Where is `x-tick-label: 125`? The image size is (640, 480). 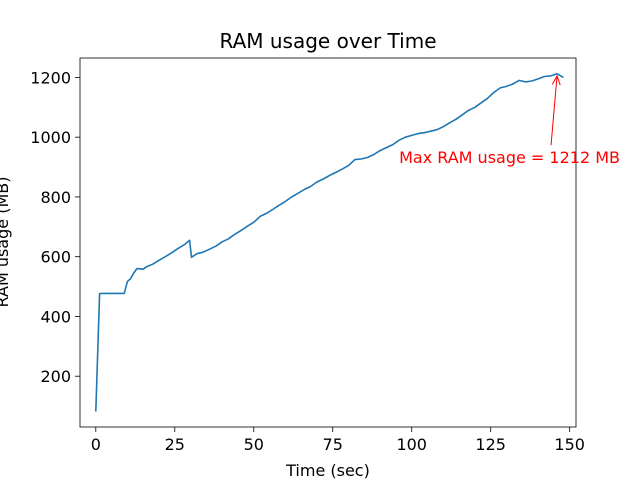 x-tick-label: 125 is located at coordinates (490, 444).